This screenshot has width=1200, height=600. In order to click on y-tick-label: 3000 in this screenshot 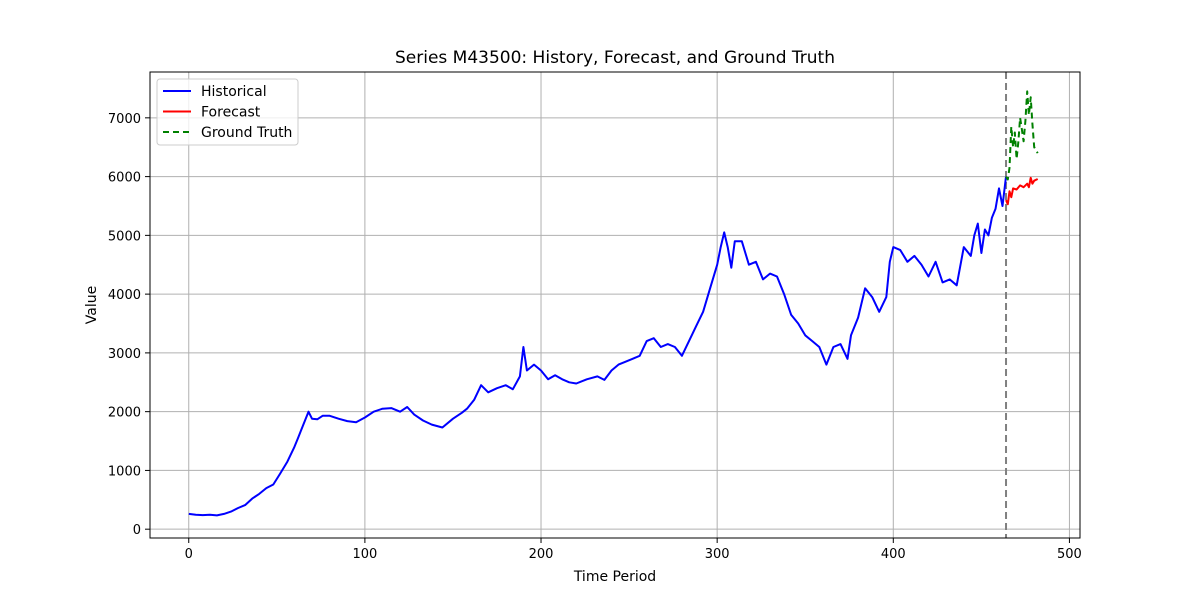, I will do `click(124, 354)`.